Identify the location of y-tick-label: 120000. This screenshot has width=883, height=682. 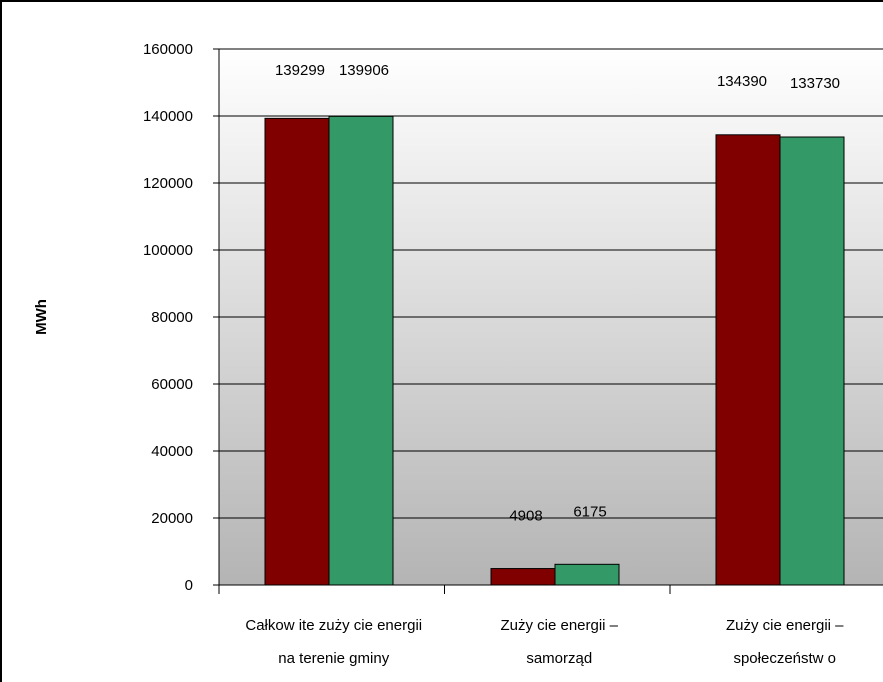
(168, 183).